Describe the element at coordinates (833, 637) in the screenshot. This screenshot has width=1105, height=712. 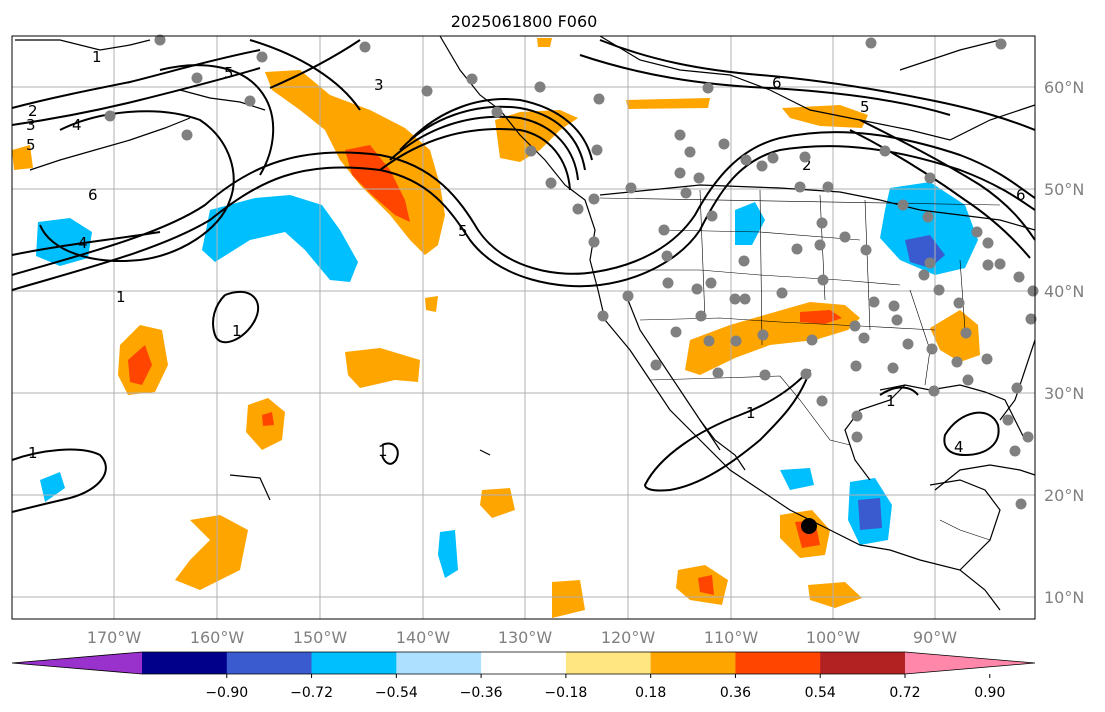
I see `lon-label: 100°W` at that location.